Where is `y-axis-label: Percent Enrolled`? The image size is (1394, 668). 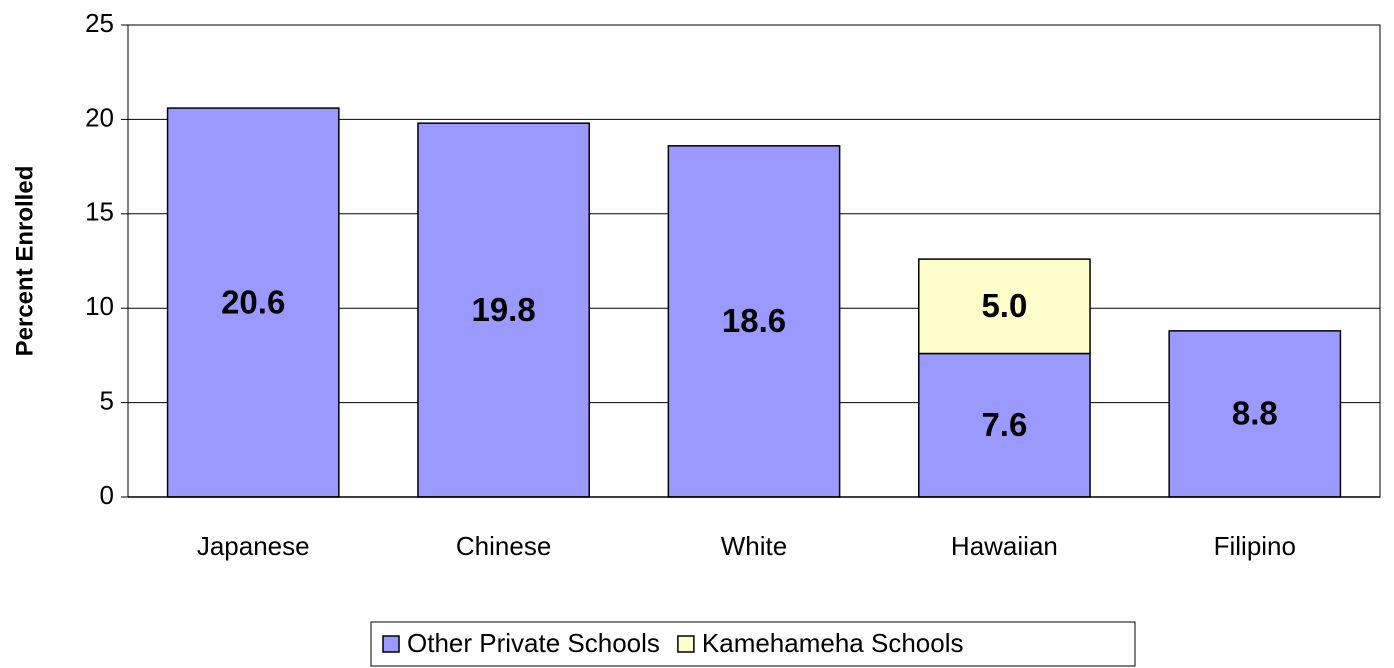
y-axis-label: Percent Enrolled is located at coordinates (24, 261).